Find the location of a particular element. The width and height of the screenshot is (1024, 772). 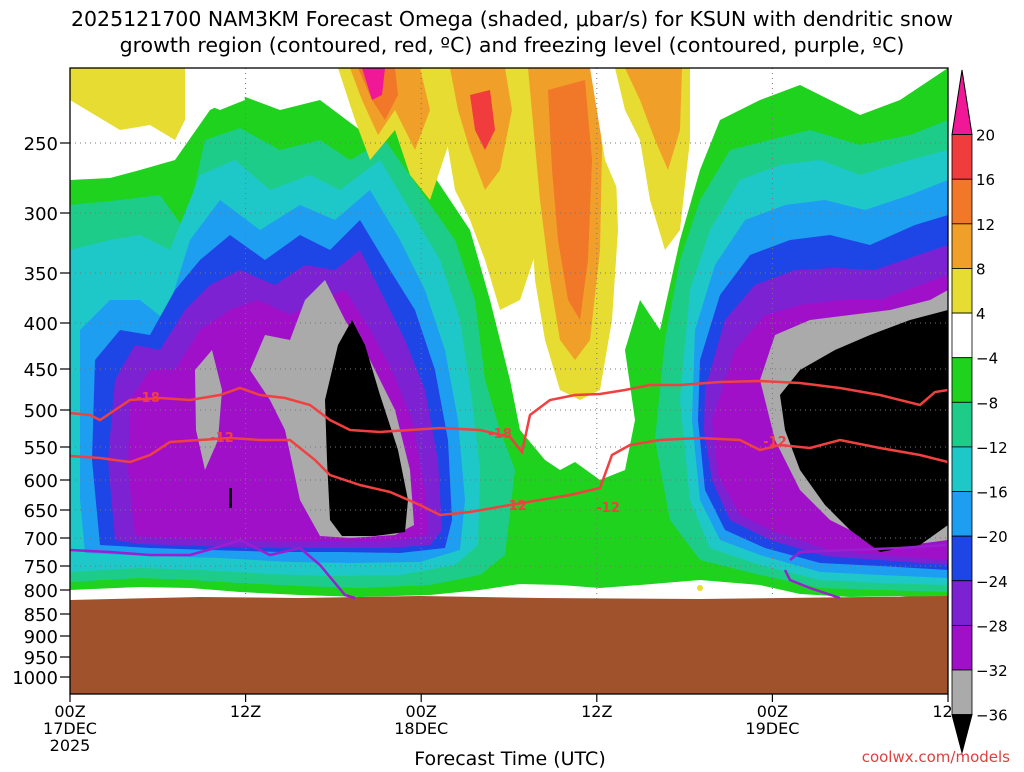

colorbar-label: −4 is located at coordinates (987, 359).